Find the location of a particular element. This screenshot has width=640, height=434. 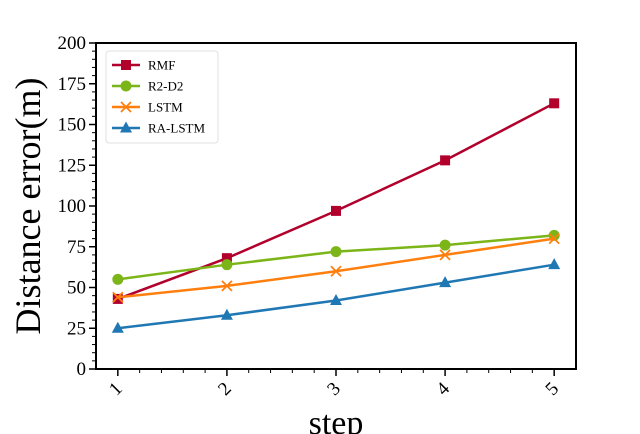

x-axis-label: step is located at coordinates (336, 419).